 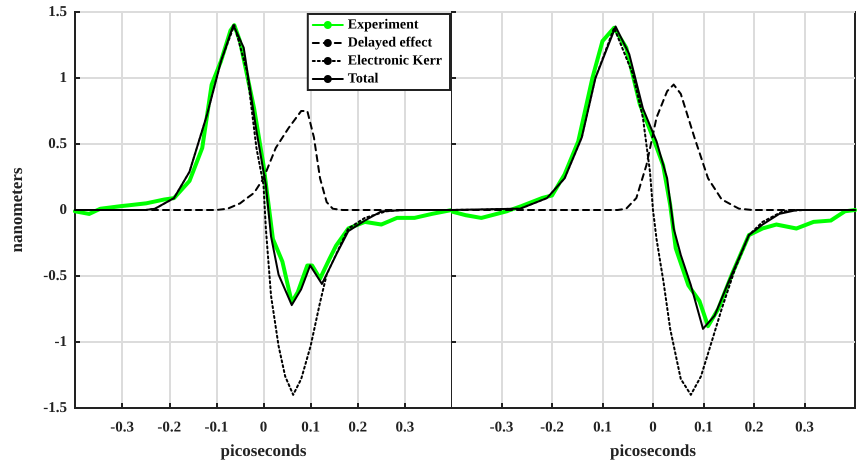 What do you see at coordinates (16, 209) in the screenshot?
I see `y-axis-title: nanometers` at bounding box center [16, 209].